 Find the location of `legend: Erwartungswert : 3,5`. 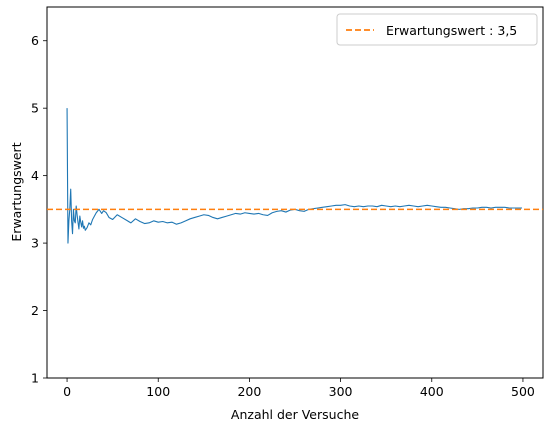

legend: Erwartungswert : 3,5 is located at coordinates (437, 29).